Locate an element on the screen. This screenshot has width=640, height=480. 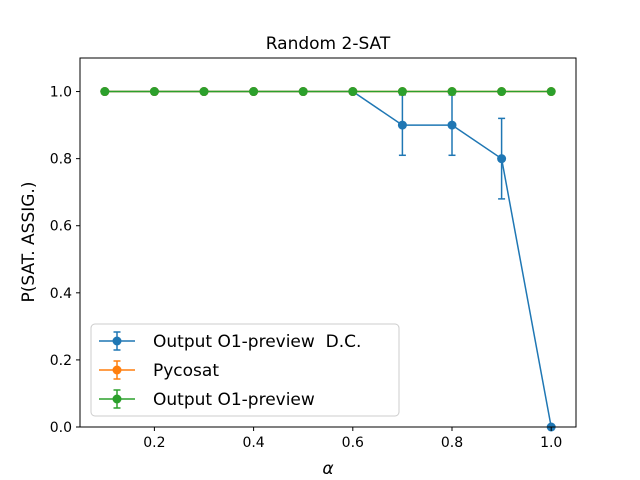
y-tick-label: 0.8 is located at coordinates (61, 160).